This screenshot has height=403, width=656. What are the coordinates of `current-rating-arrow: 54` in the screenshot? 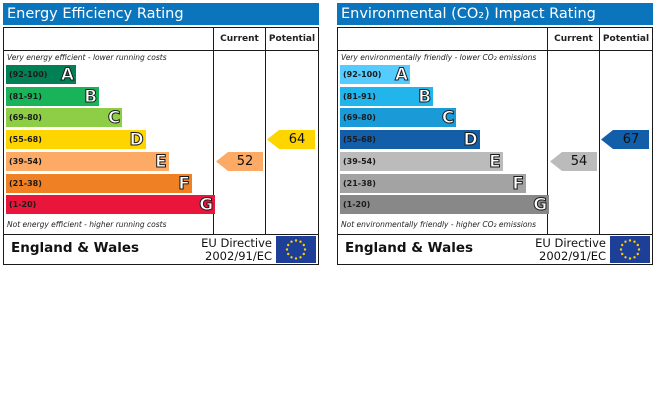 It's located at (573, 161).